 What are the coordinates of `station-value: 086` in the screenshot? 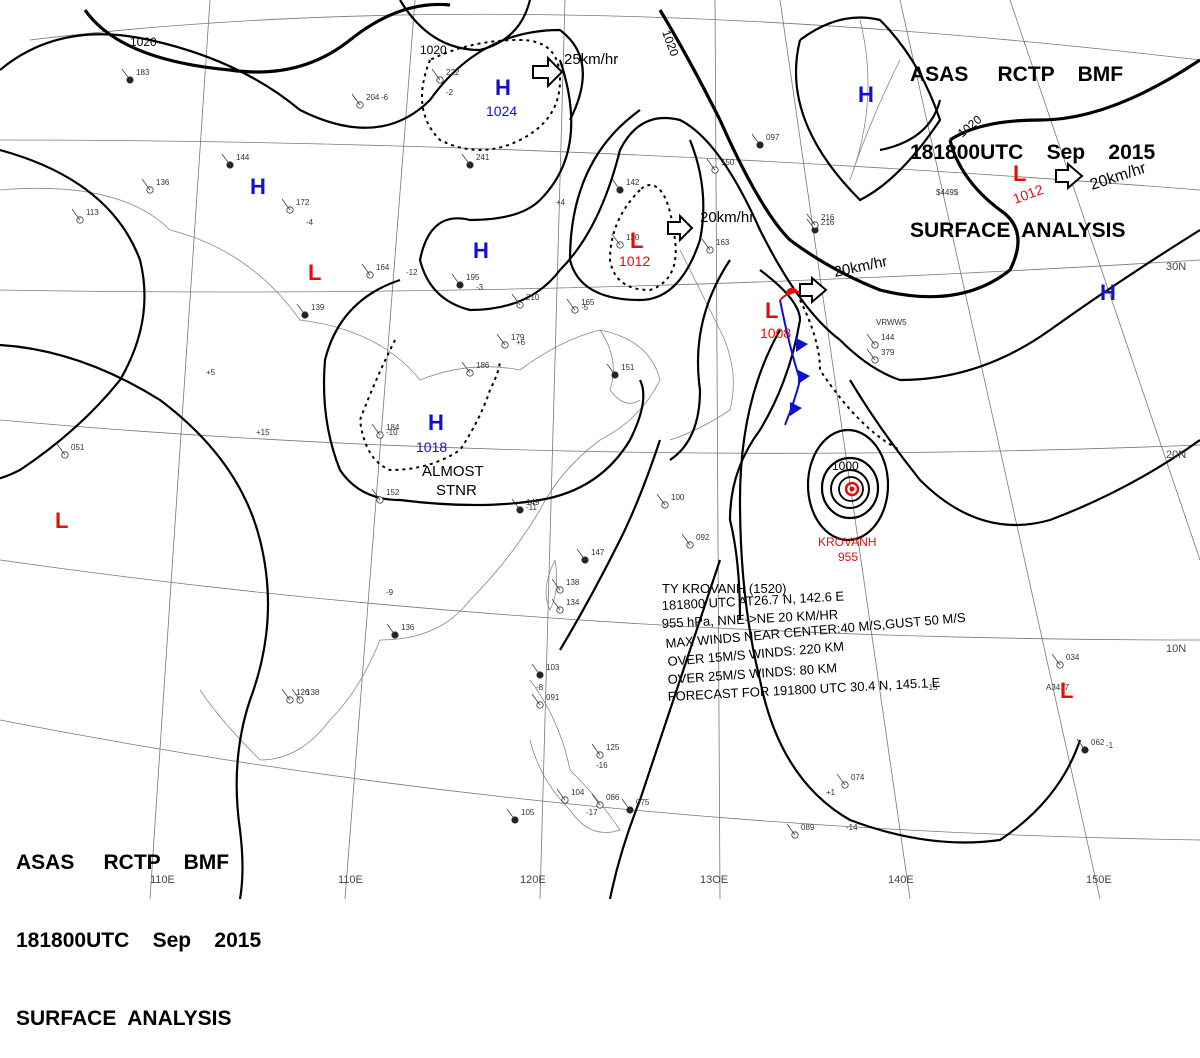 It's located at (613, 797).